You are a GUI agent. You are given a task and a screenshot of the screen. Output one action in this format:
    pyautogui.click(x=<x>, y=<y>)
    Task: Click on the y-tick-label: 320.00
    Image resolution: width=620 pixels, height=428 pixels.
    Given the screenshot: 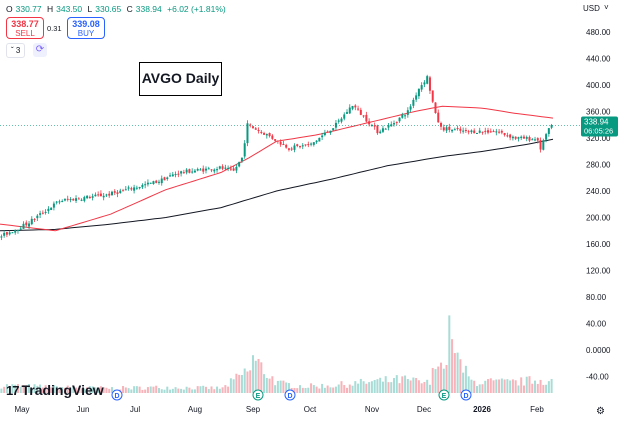 What is the action you would take?
    pyautogui.click(x=598, y=138)
    